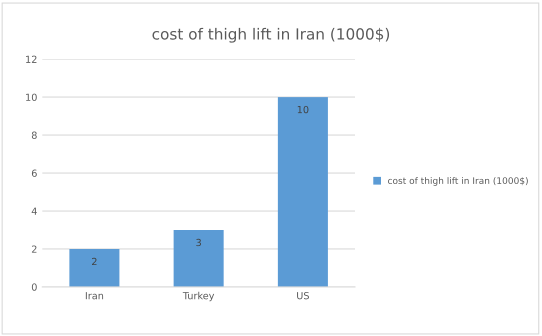  Describe the element at coordinates (458, 181) in the screenshot. I see `legend-label: cost of thigh lift in Iran (1000$)` at that location.